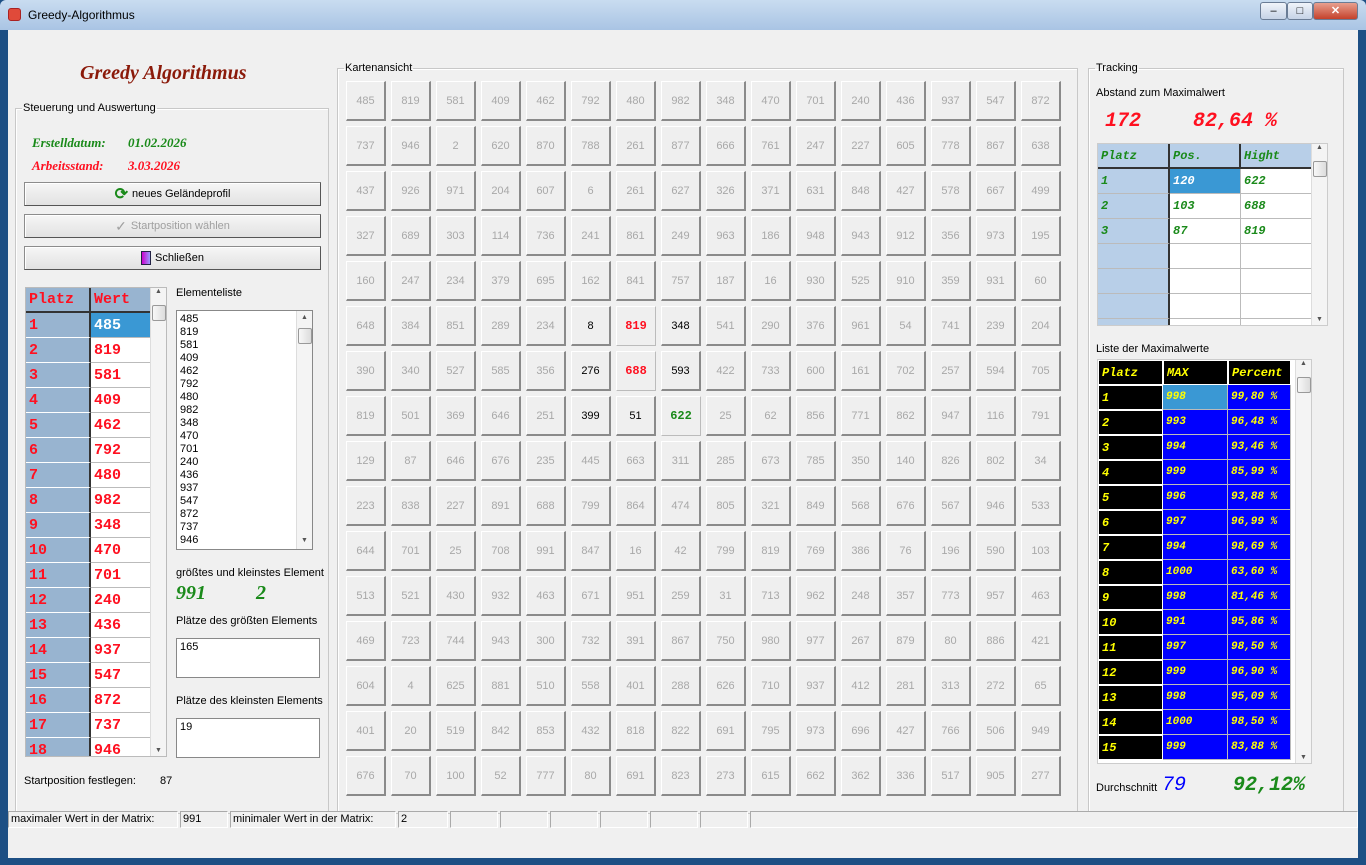  I want to click on max-percent: 81,46 %, so click(1259, 597).